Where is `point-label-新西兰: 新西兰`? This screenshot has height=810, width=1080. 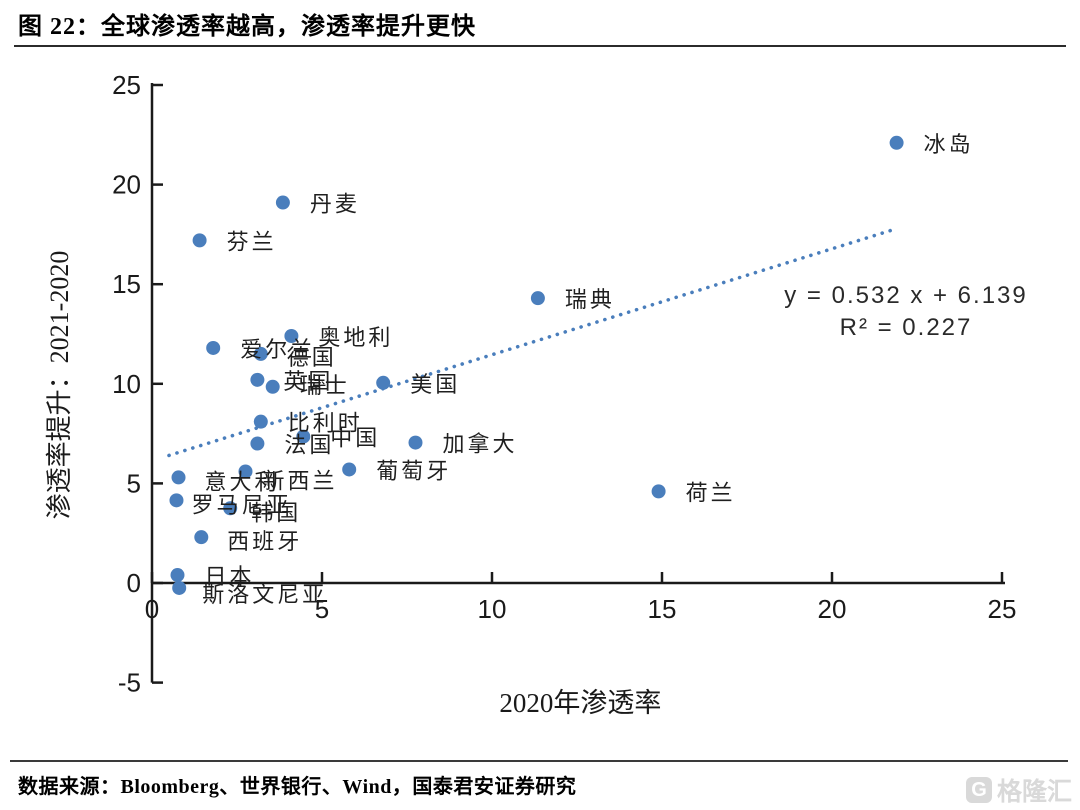
point-label-新西兰: 新西兰 is located at coordinates (300, 480).